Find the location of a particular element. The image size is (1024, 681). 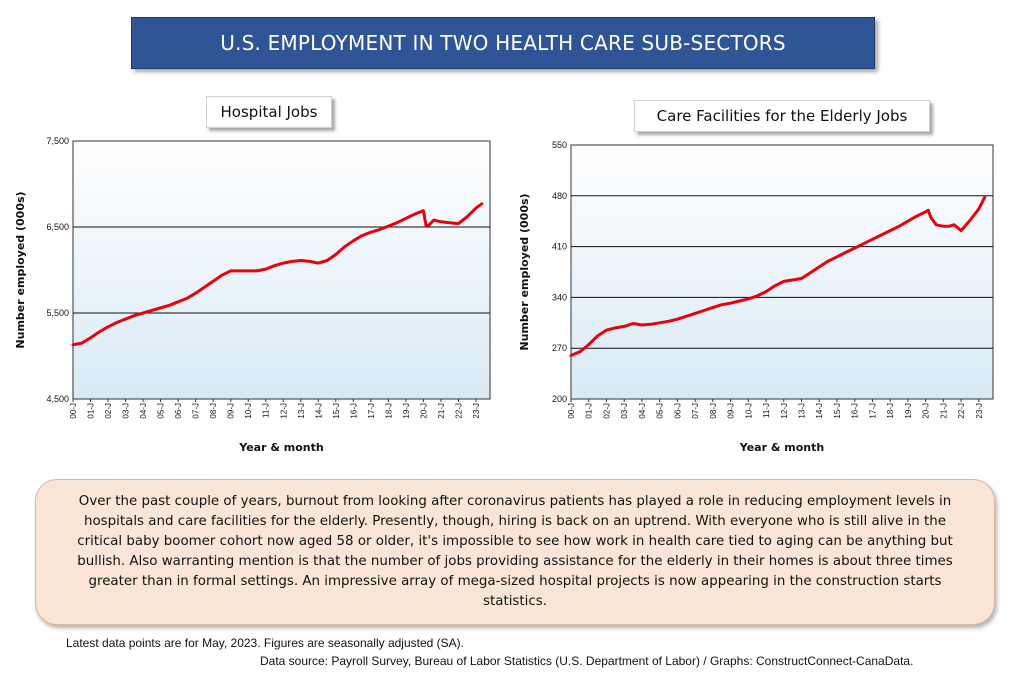

hospital-y-axis-label: Number employed (000s) is located at coordinates (20, 269).